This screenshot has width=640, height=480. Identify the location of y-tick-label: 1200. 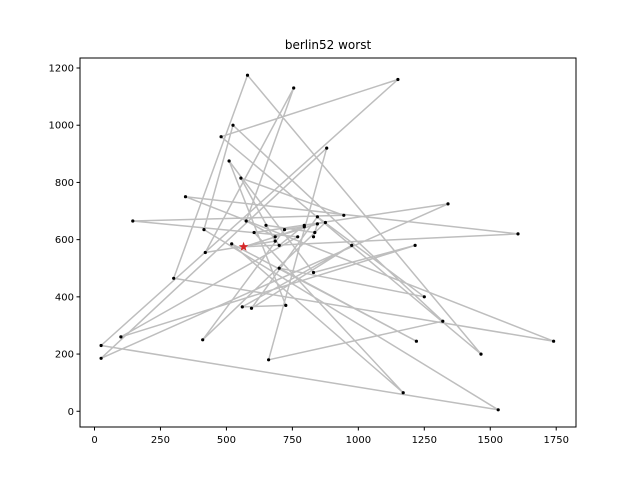
(61, 69).